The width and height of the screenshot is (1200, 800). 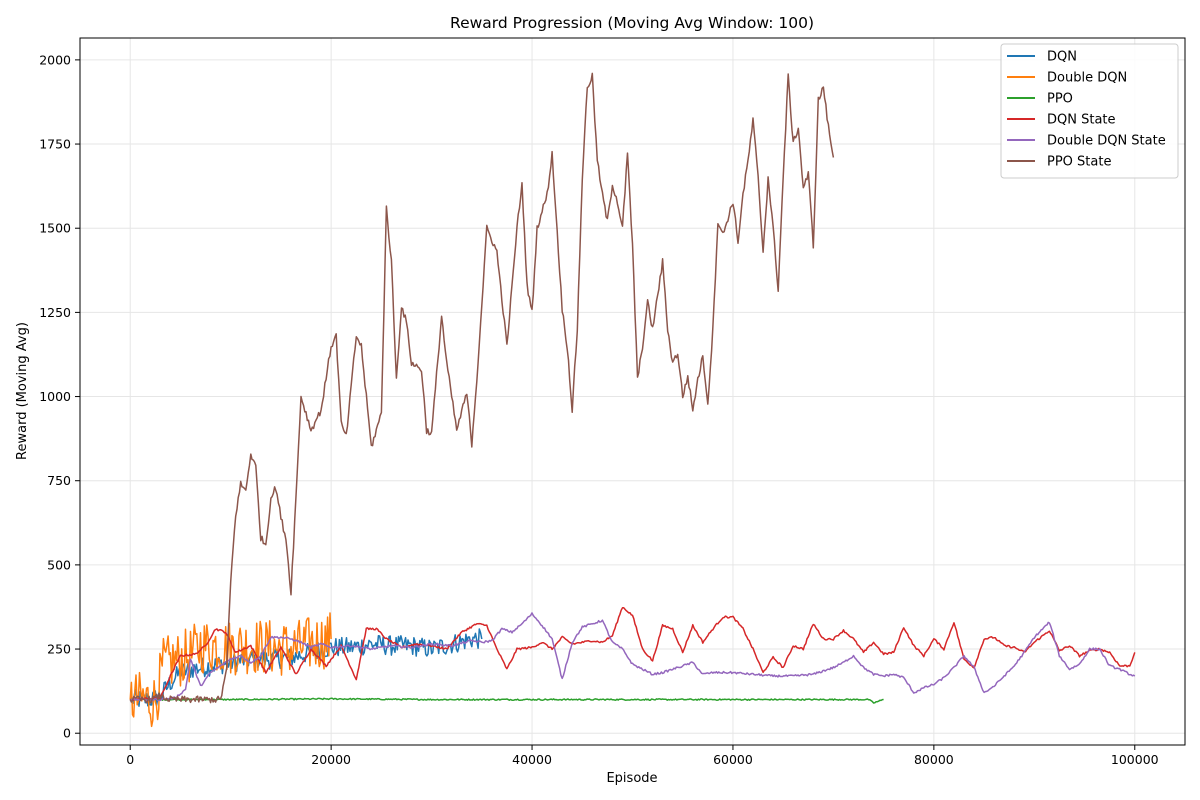 I want to click on legend-box, so click(x=1089, y=111).